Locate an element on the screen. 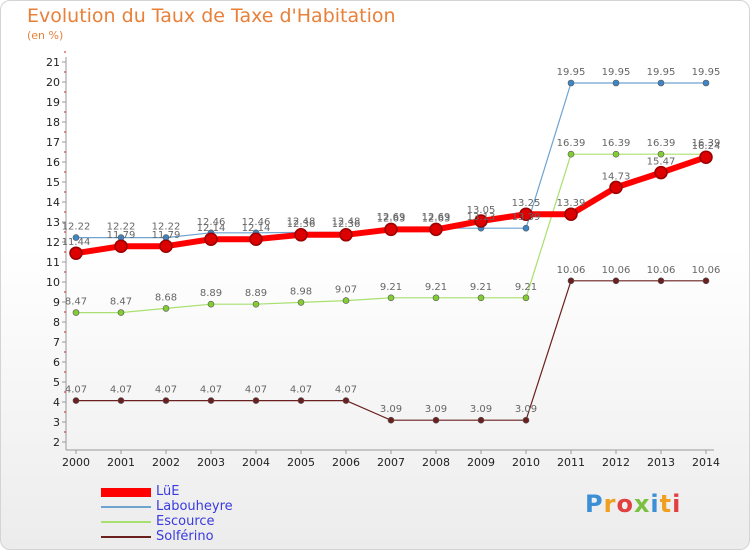 This screenshot has width=750, height=550. y-tick-label: 17 is located at coordinates (53, 142).